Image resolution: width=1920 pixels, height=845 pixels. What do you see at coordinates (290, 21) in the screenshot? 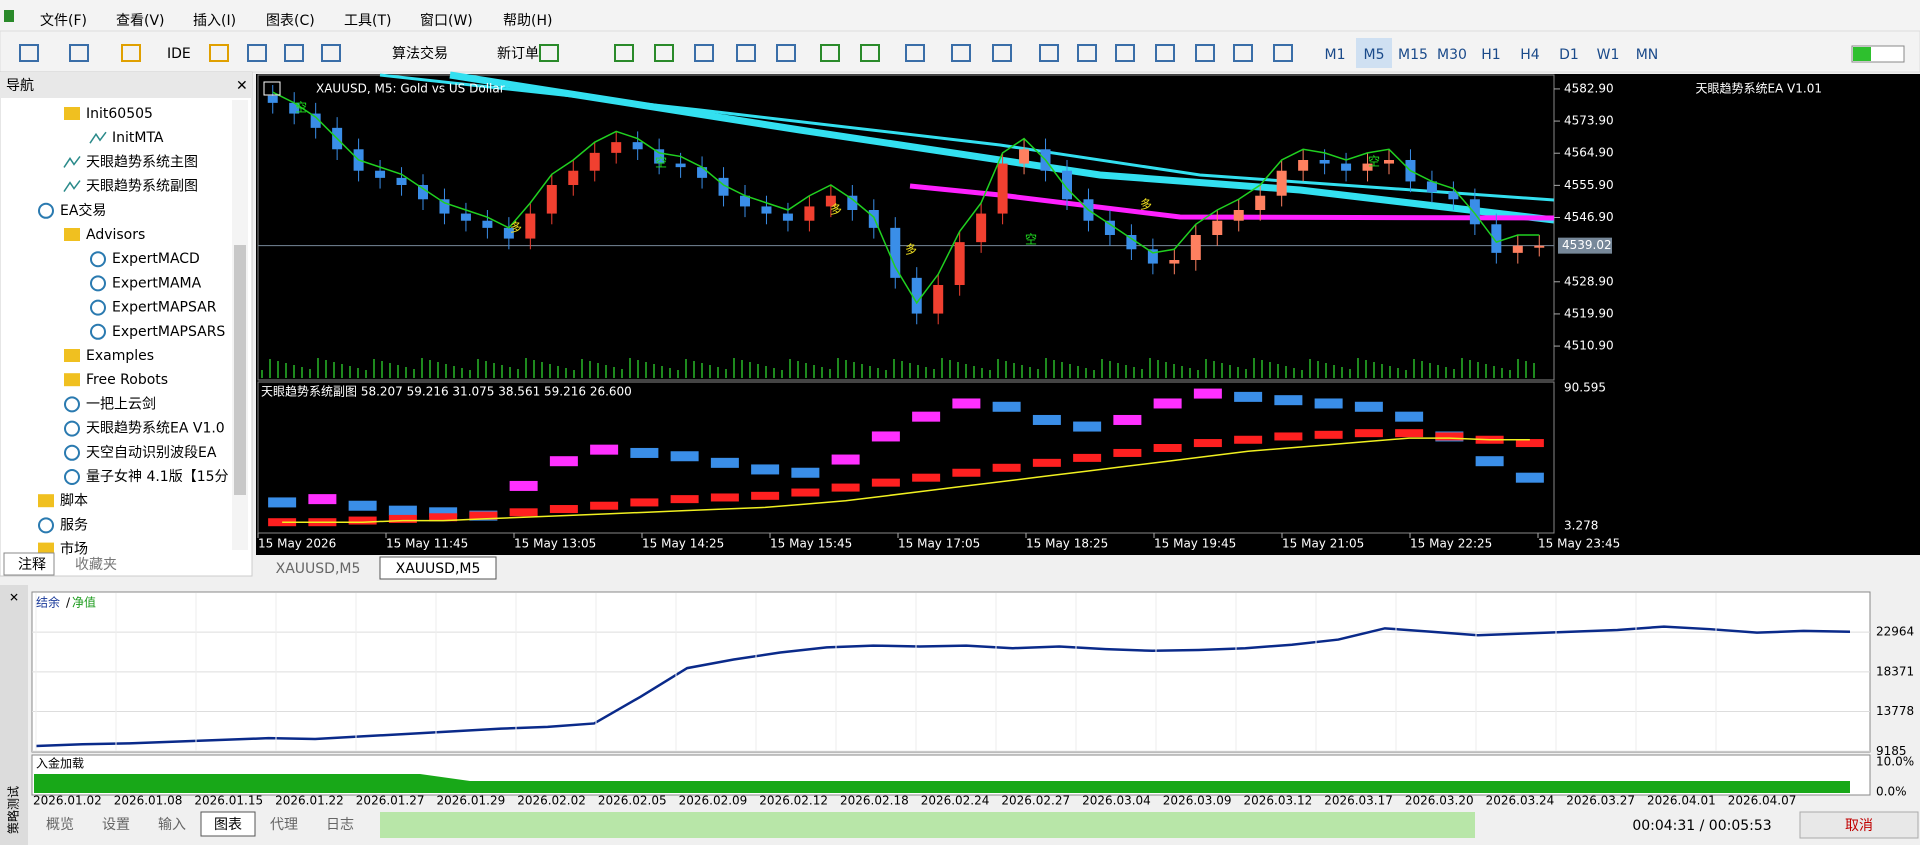
I see `menu-item: 图表(C)` at bounding box center [290, 21].